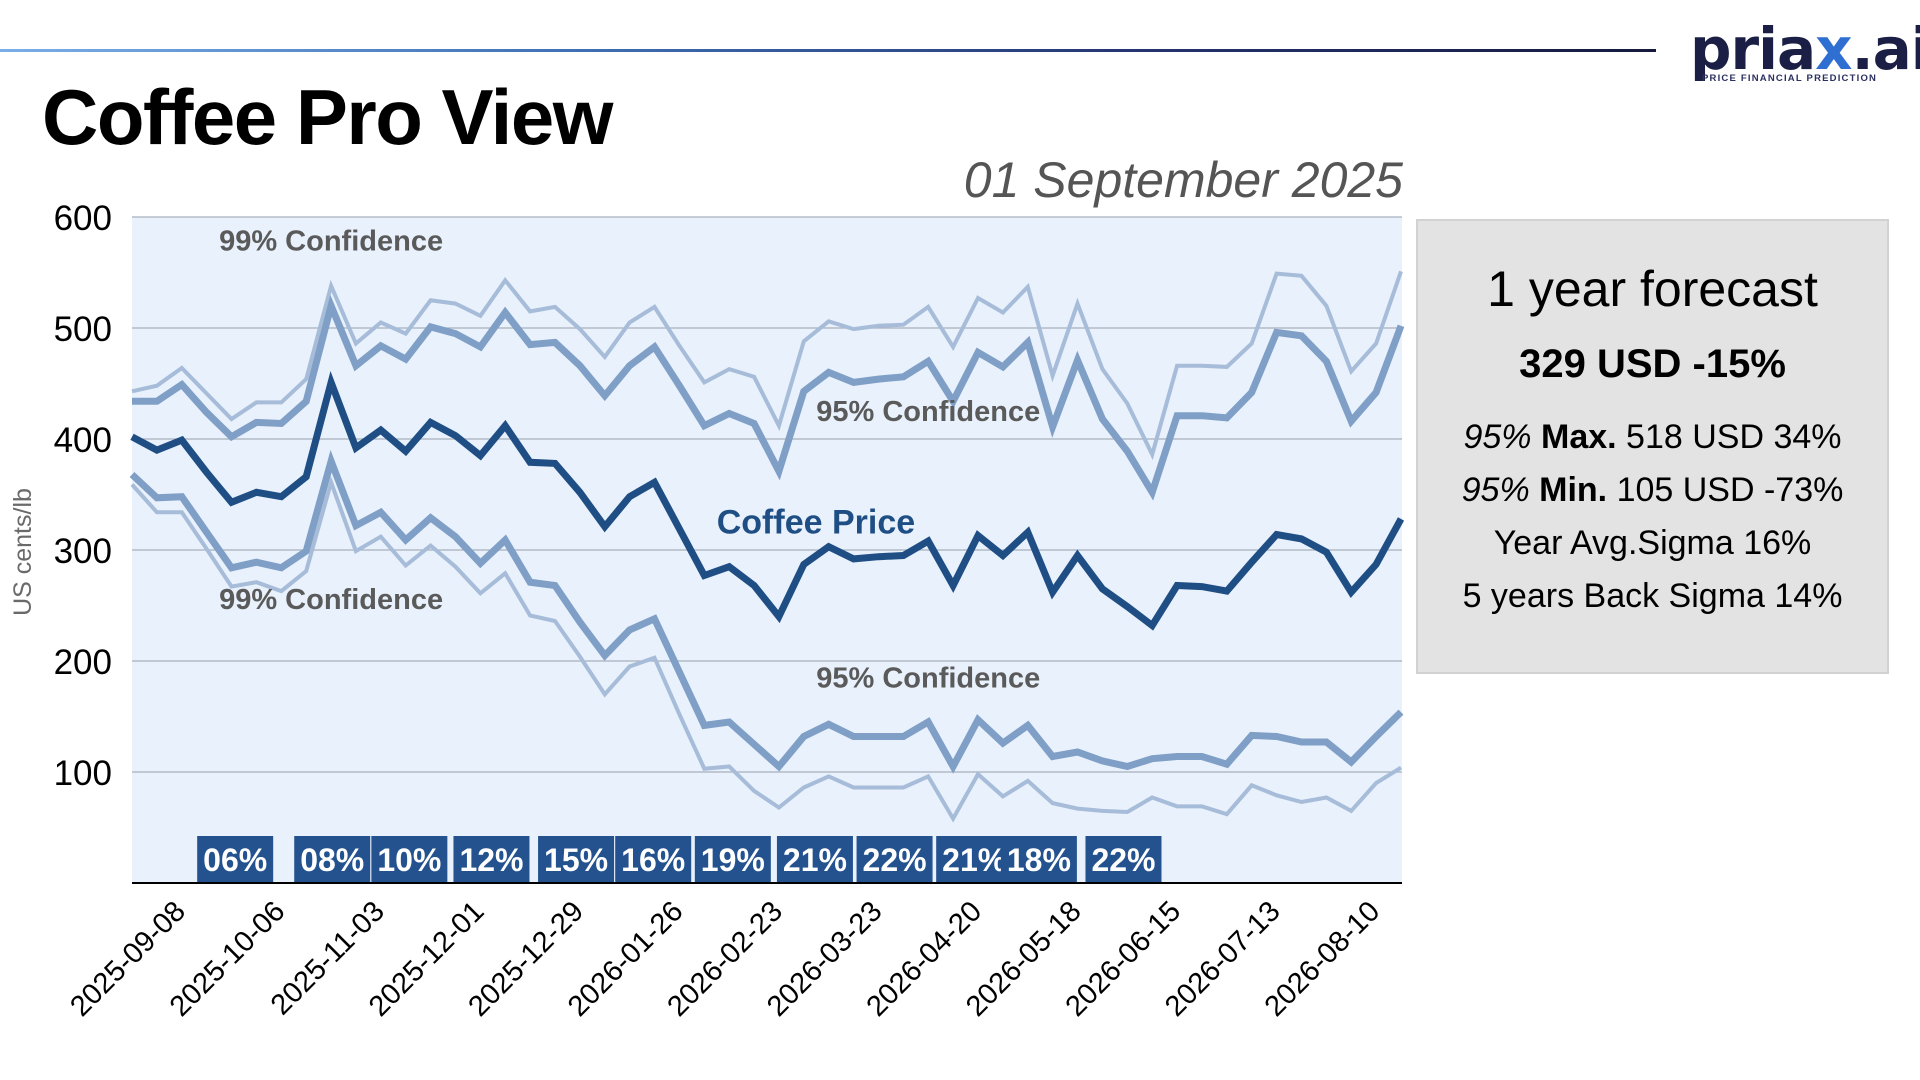 The image size is (1920, 1080). What do you see at coordinates (327, 117) in the screenshot?
I see `page-title: Coffee Pro View` at bounding box center [327, 117].